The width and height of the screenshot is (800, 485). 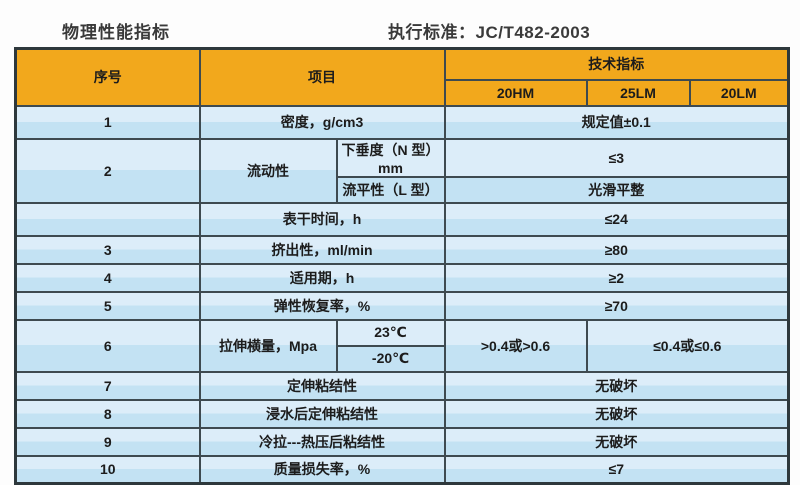 What do you see at coordinates (322, 219) in the screenshot?
I see `item-cell: 表干时间，h` at bounding box center [322, 219].